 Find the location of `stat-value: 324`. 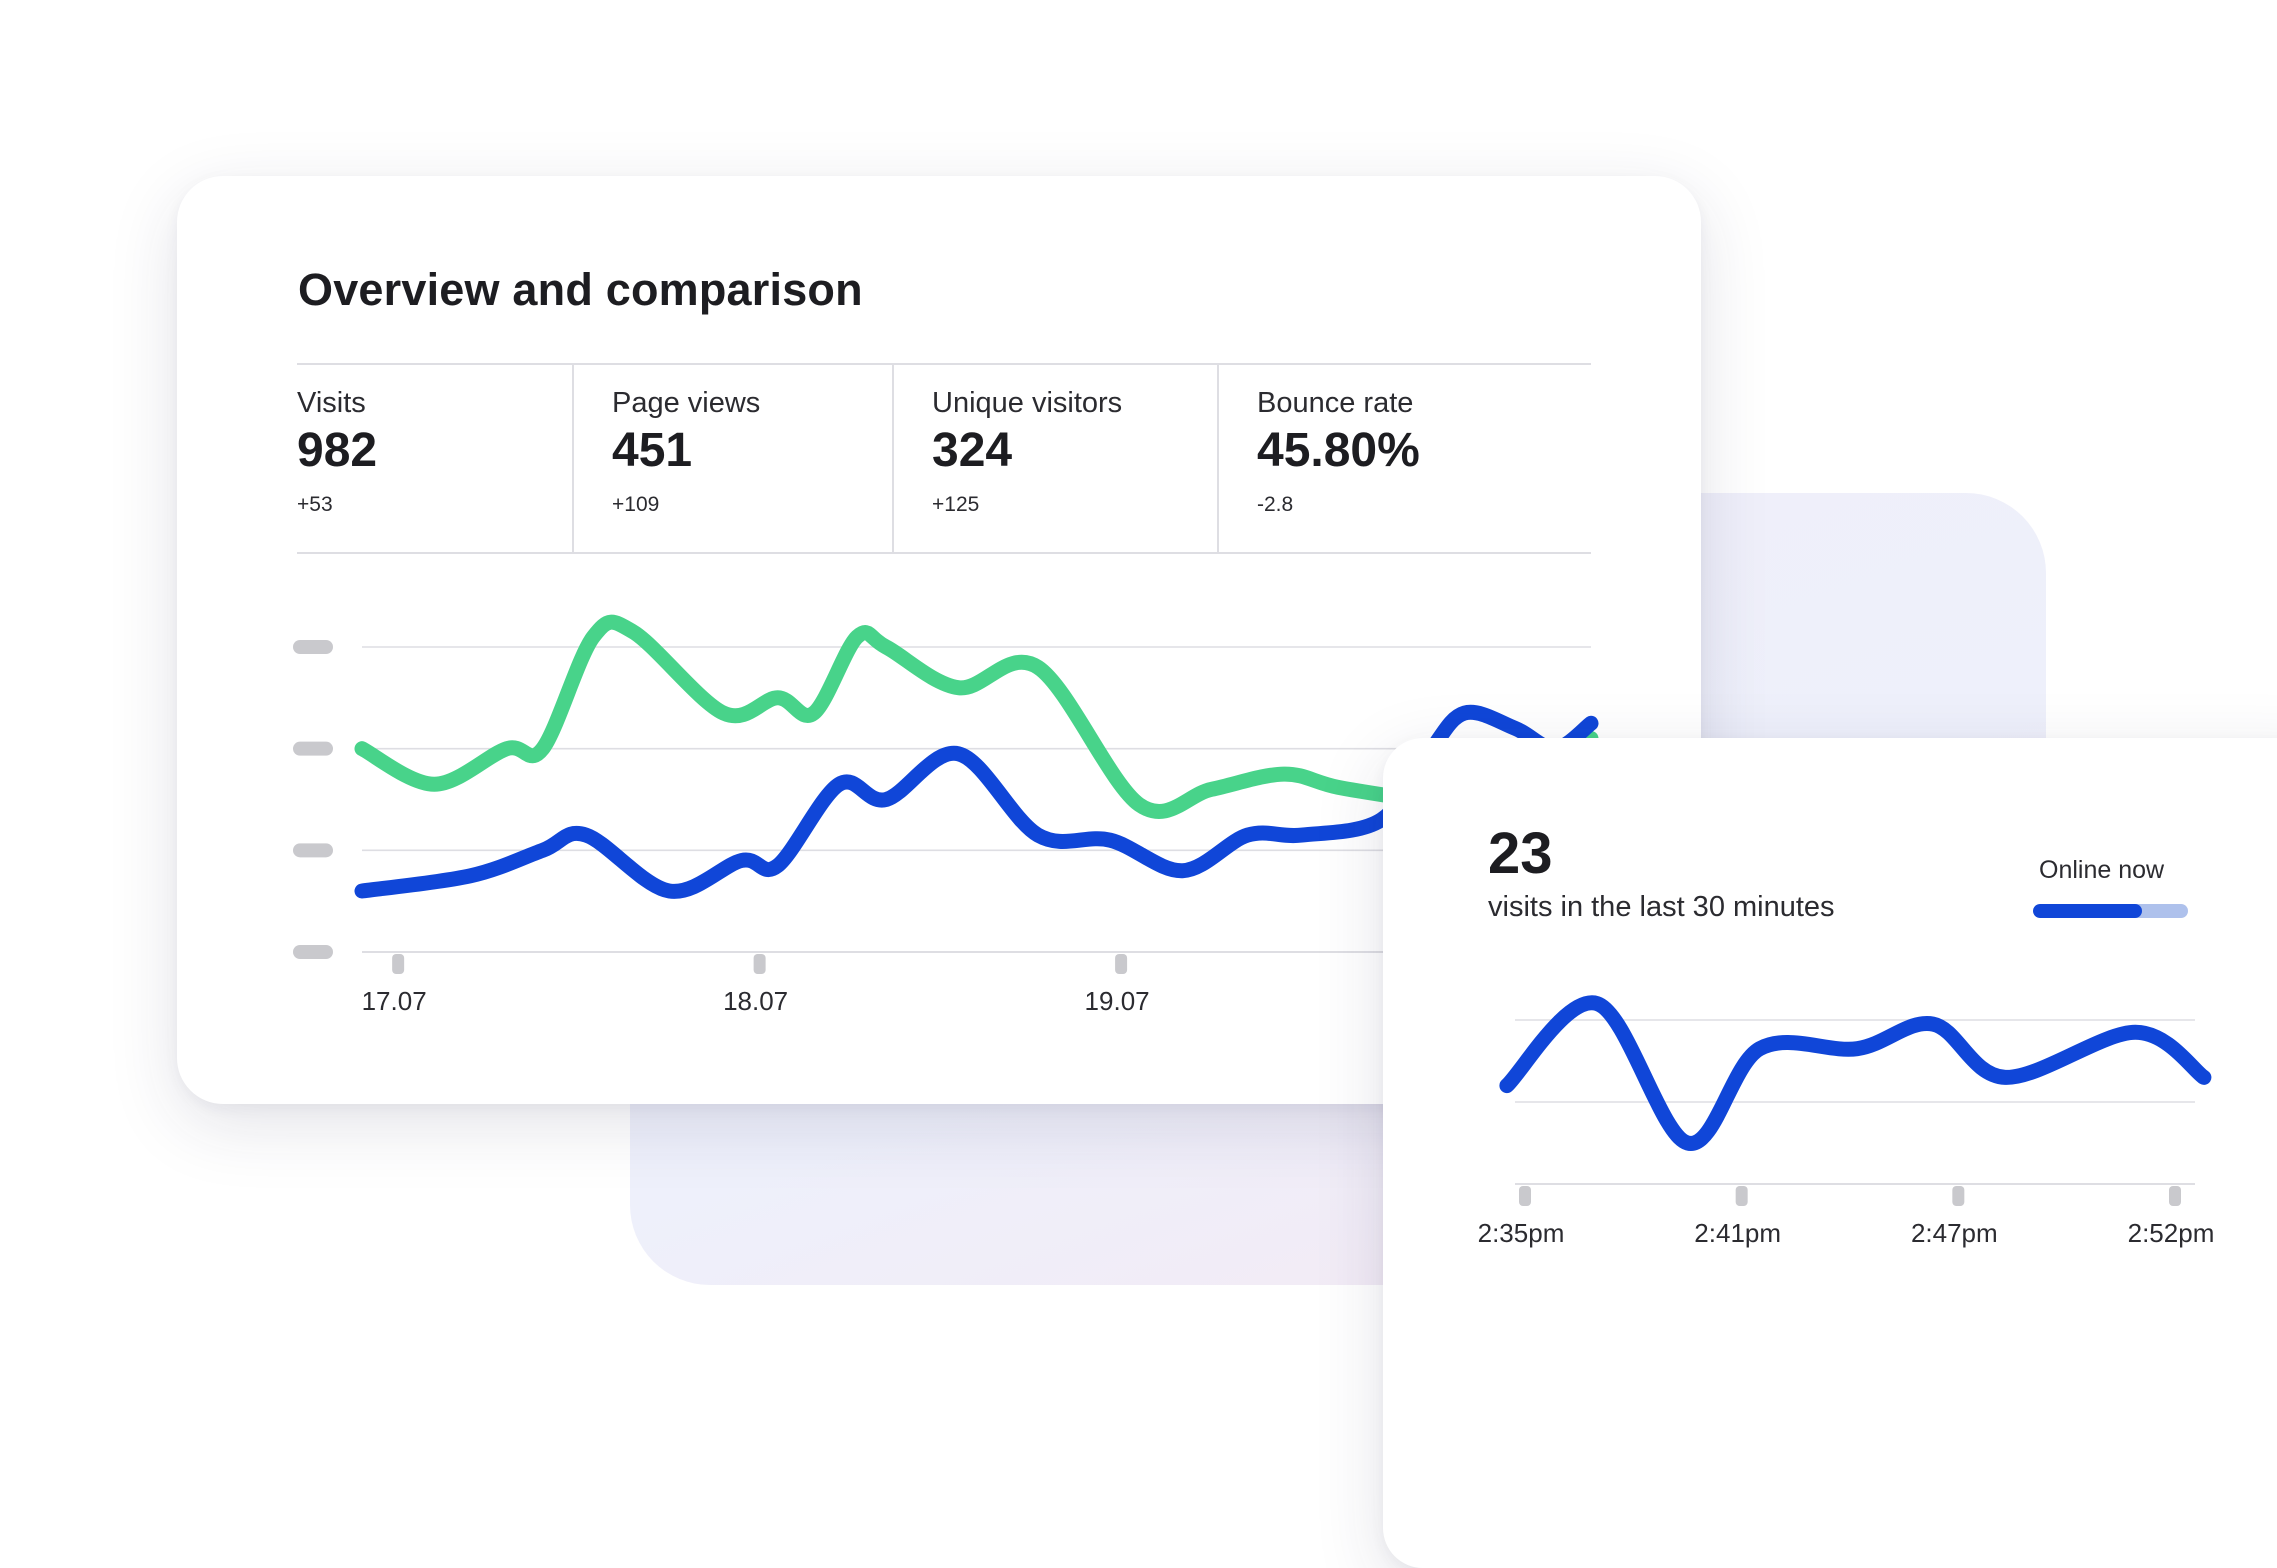

stat-value: 324 is located at coordinates (972, 450).